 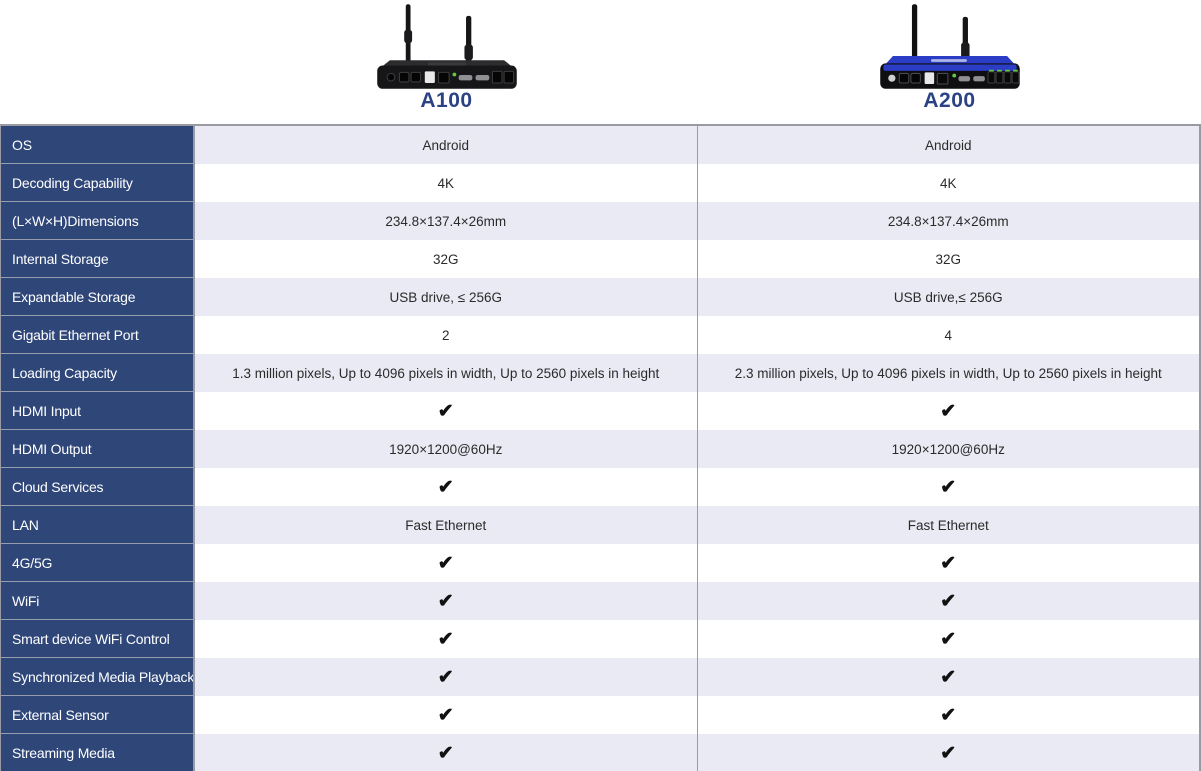 What do you see at coordinates (947, 259) in the screenshot?
I see `a200-value: 32G` at bounding box center [947, 259].